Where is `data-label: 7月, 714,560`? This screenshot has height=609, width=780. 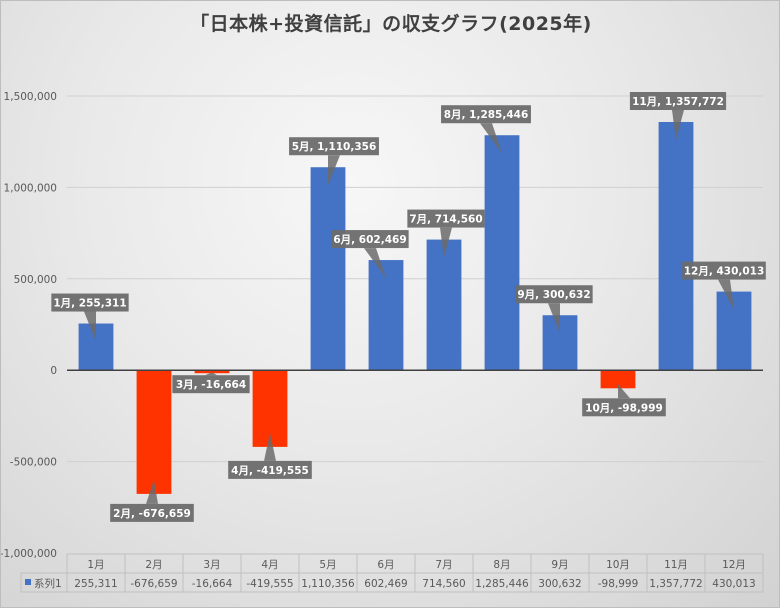
data-label: 7月, 714,560 is located at coordinates (446, 233).